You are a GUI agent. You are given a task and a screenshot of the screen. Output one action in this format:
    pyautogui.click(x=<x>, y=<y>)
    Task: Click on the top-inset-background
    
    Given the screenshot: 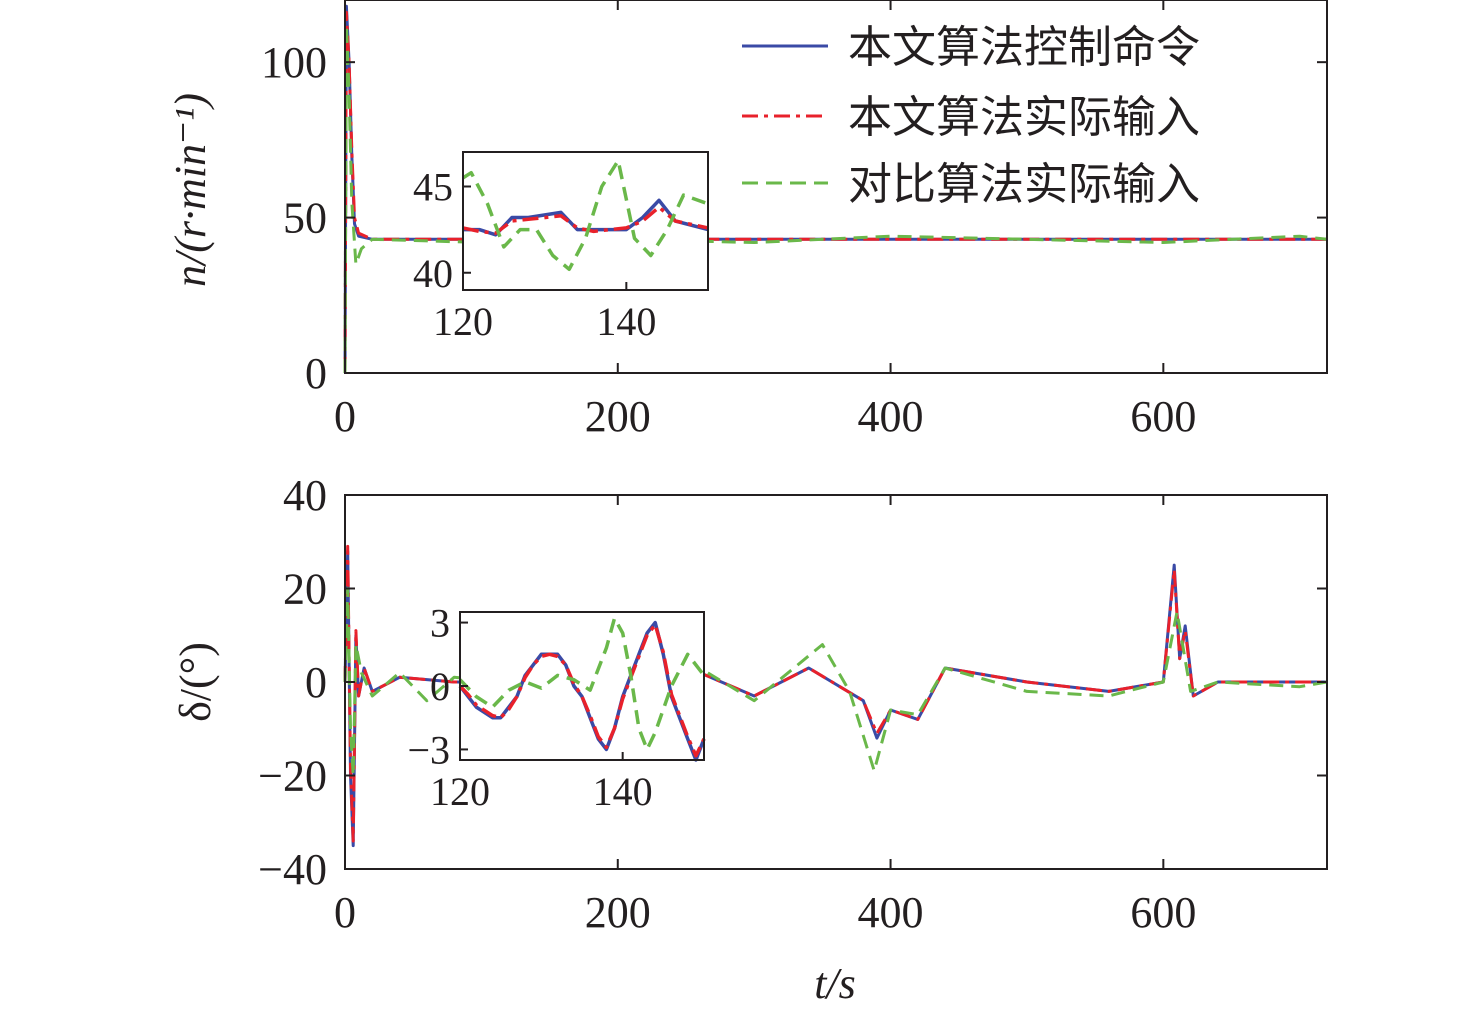 What is the action you would take?
    pyautogui.click(x=585, y=221)
    